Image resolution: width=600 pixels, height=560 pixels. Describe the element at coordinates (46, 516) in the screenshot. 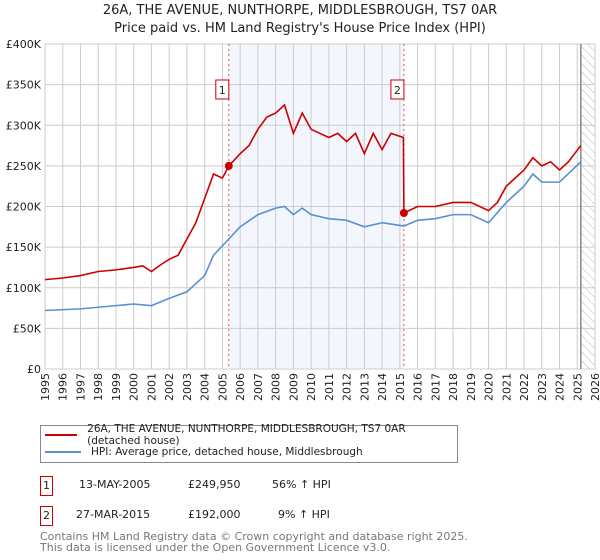

I see `marker-badge: 2` at that location.